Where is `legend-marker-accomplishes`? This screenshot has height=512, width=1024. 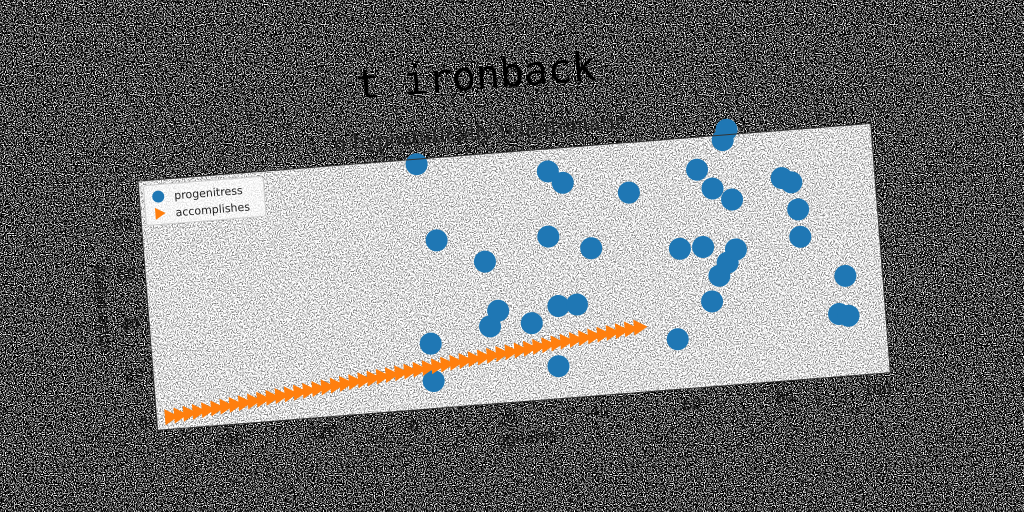
legend-marker-accomplishes is located at coordinates (160, 213).